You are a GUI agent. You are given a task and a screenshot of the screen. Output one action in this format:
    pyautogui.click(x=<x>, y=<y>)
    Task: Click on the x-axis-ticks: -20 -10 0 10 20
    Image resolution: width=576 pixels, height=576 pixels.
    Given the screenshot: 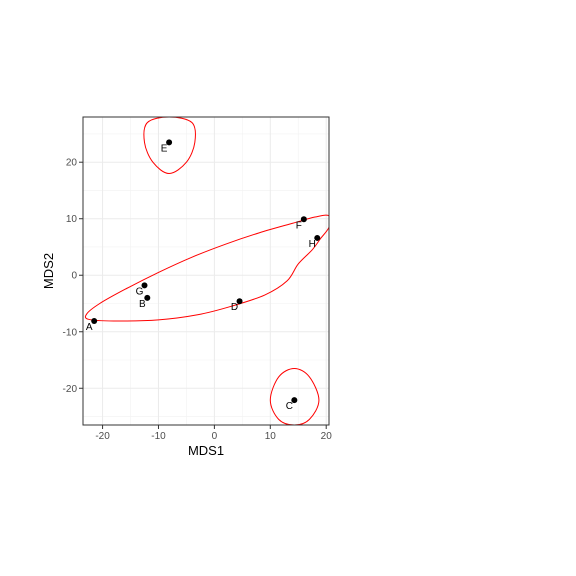 What is the action you would take?
    pyautogui.click(x=213, y=433)
    